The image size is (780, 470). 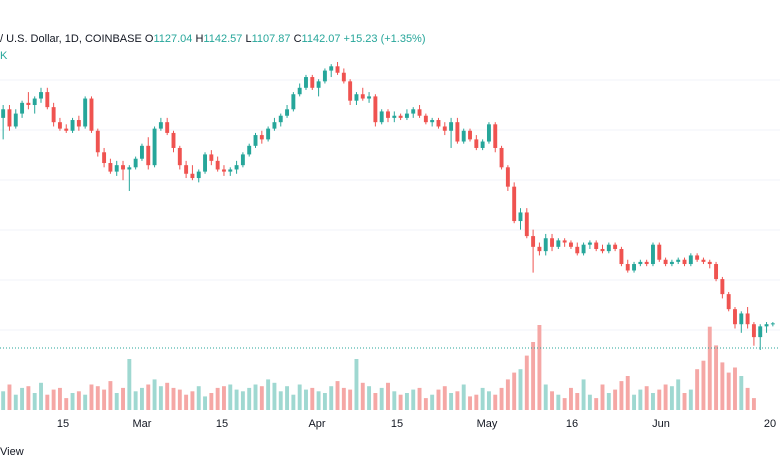 What do you see at coordinates (403, 39) in the screenshot?
I see `change-percent: (+1.35%)` at bounding box center [403, 39].